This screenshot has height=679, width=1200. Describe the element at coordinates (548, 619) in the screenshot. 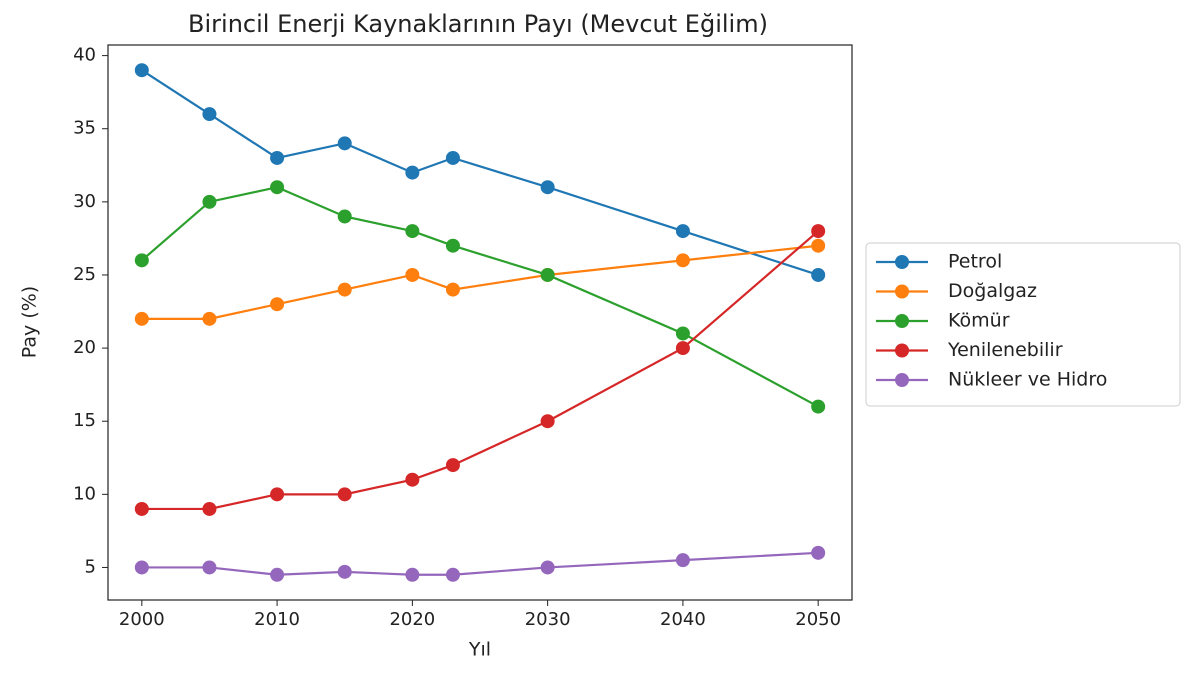

I see `x-tick-label: 2030` at that location.